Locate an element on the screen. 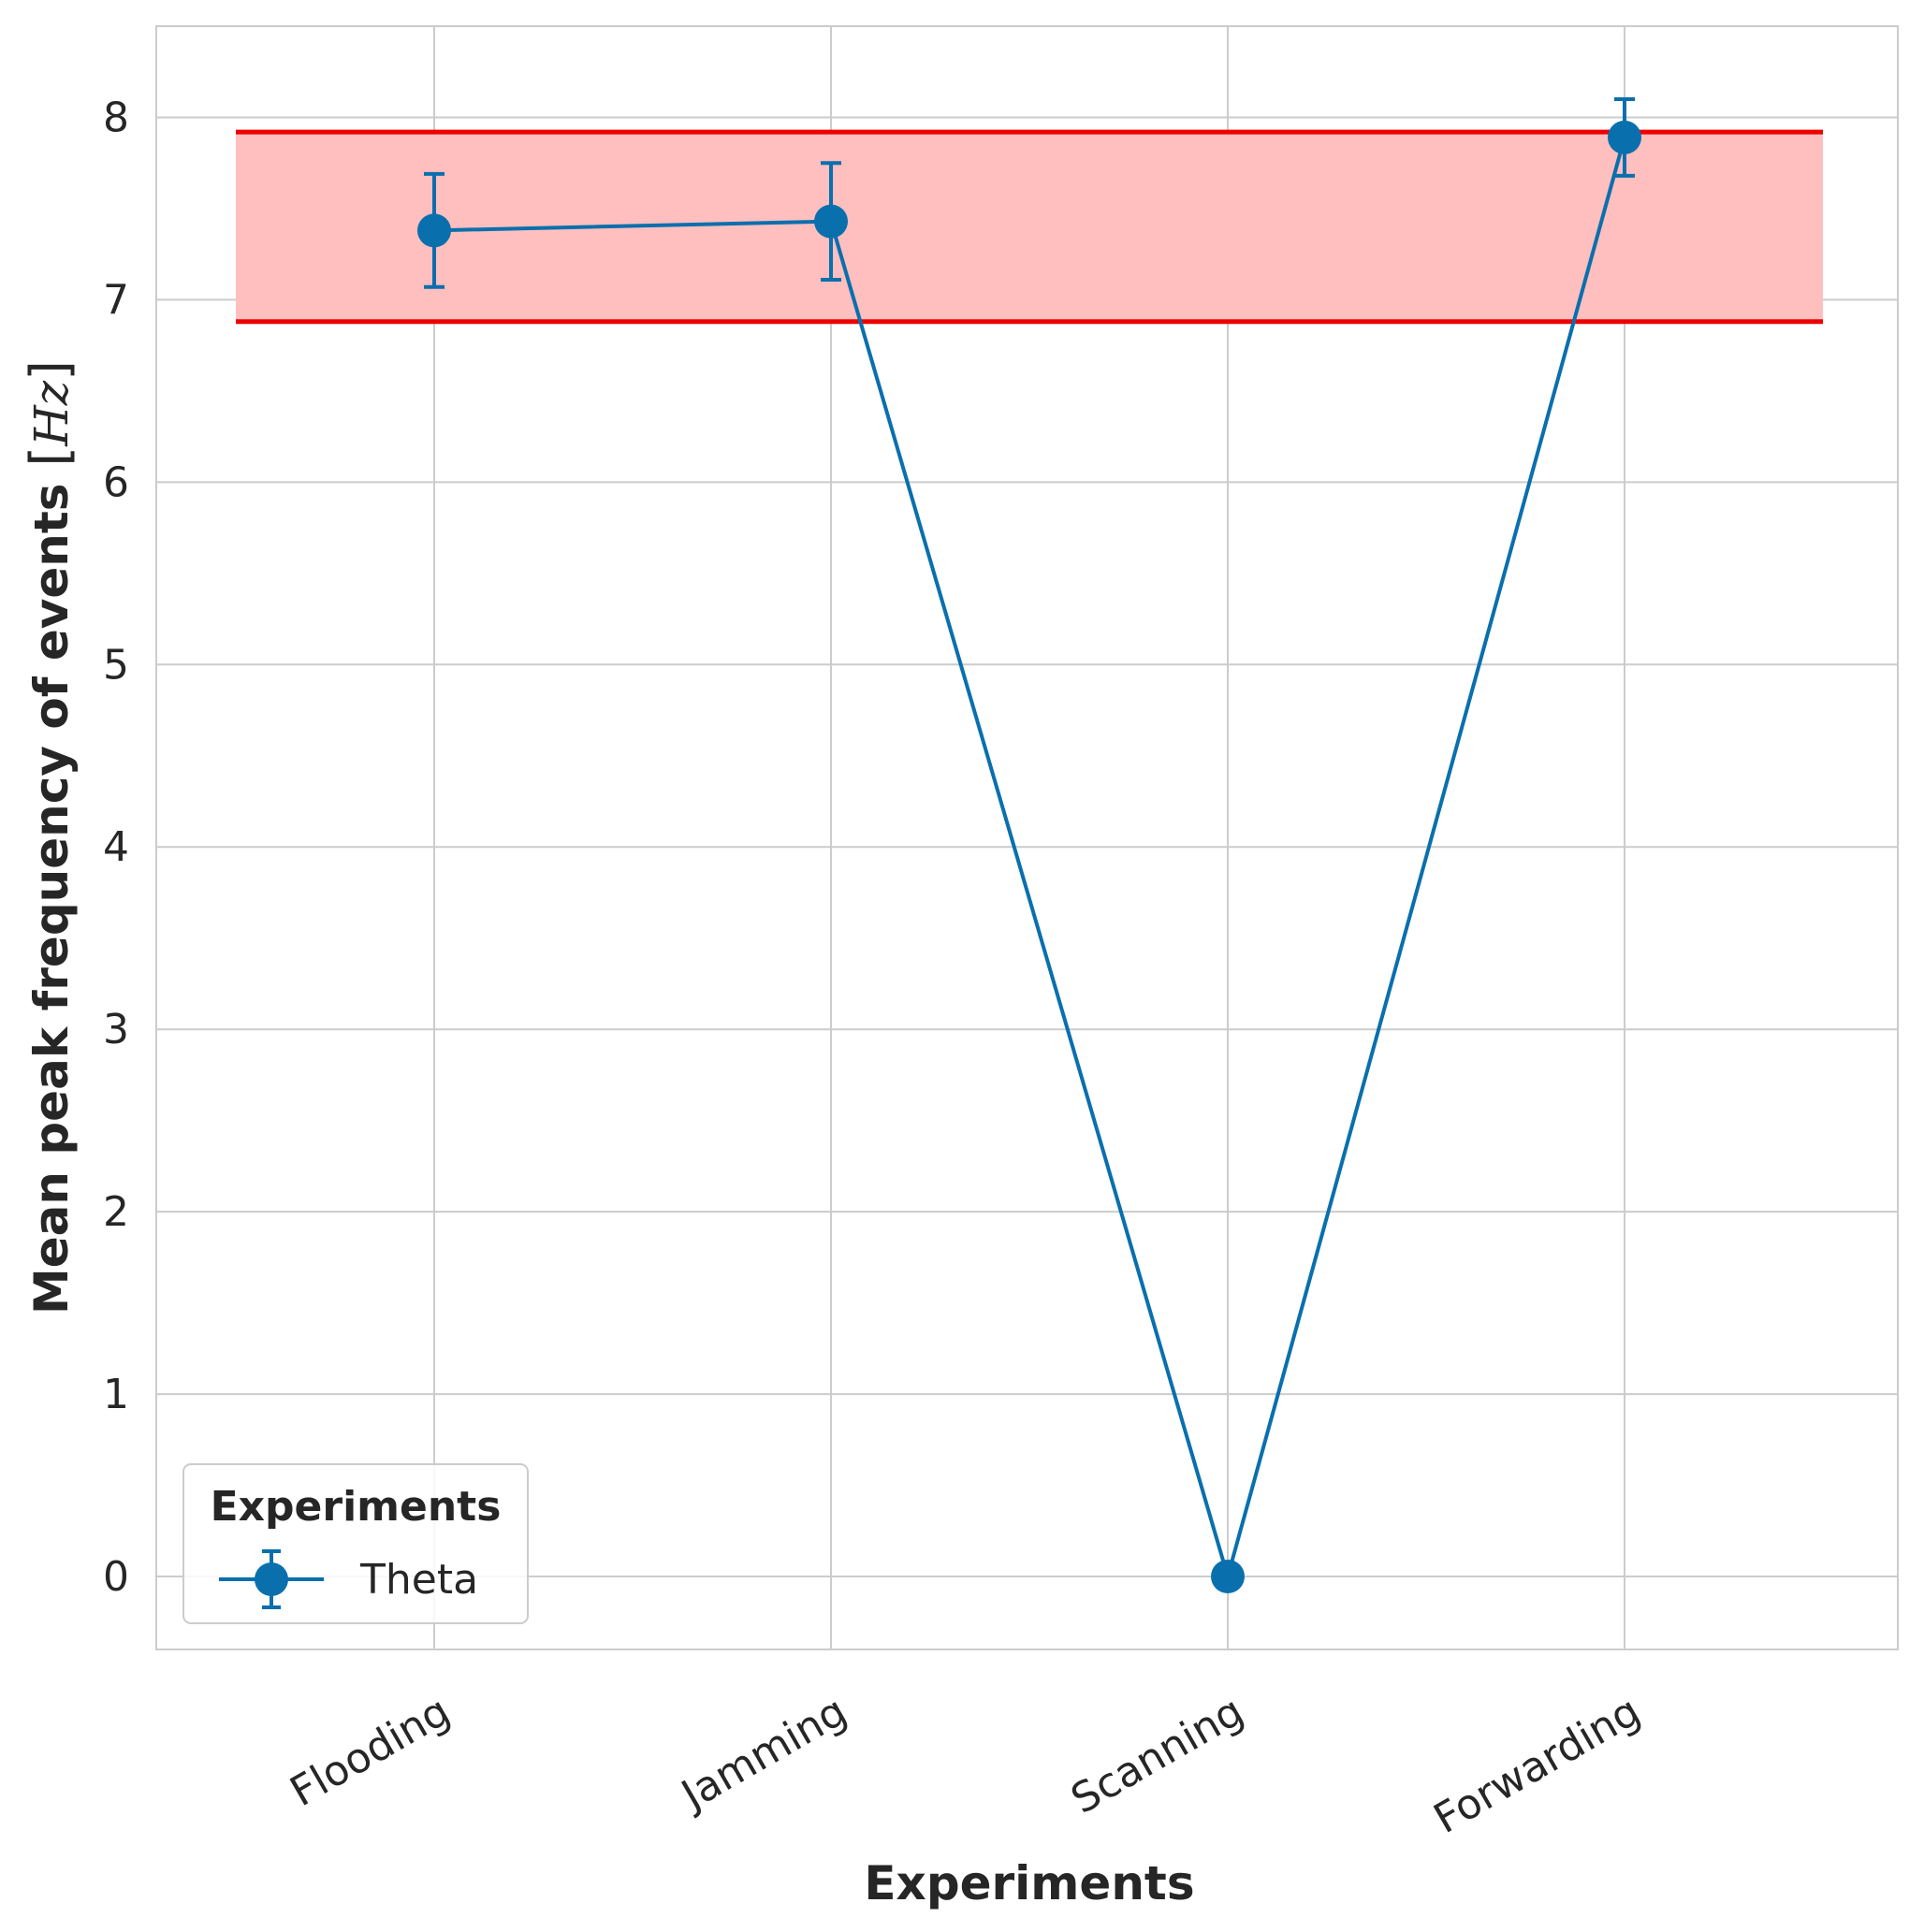 Image resolution: width=1924 pixels, height=1932 pixels. y-tick-label-1: 1 is located at coordinates (116, 1395).